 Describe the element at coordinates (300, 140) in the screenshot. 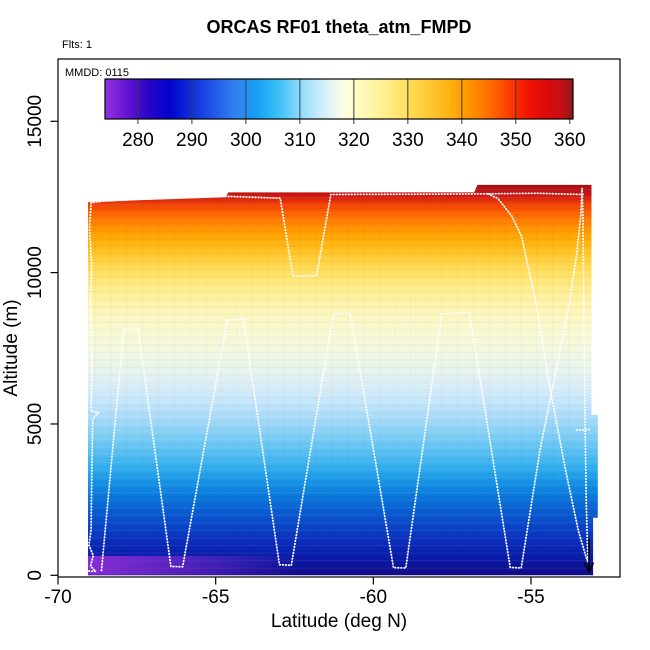

I see `colorbar-tick-label: 310` at that location.